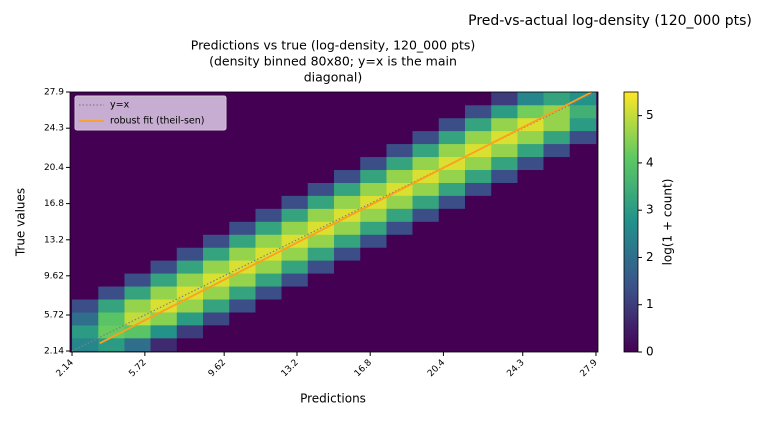  What do you see at coordinates (21, 222) in the screenshot?
I see `y-axis-label: True values` at bounding box center [21, 222].